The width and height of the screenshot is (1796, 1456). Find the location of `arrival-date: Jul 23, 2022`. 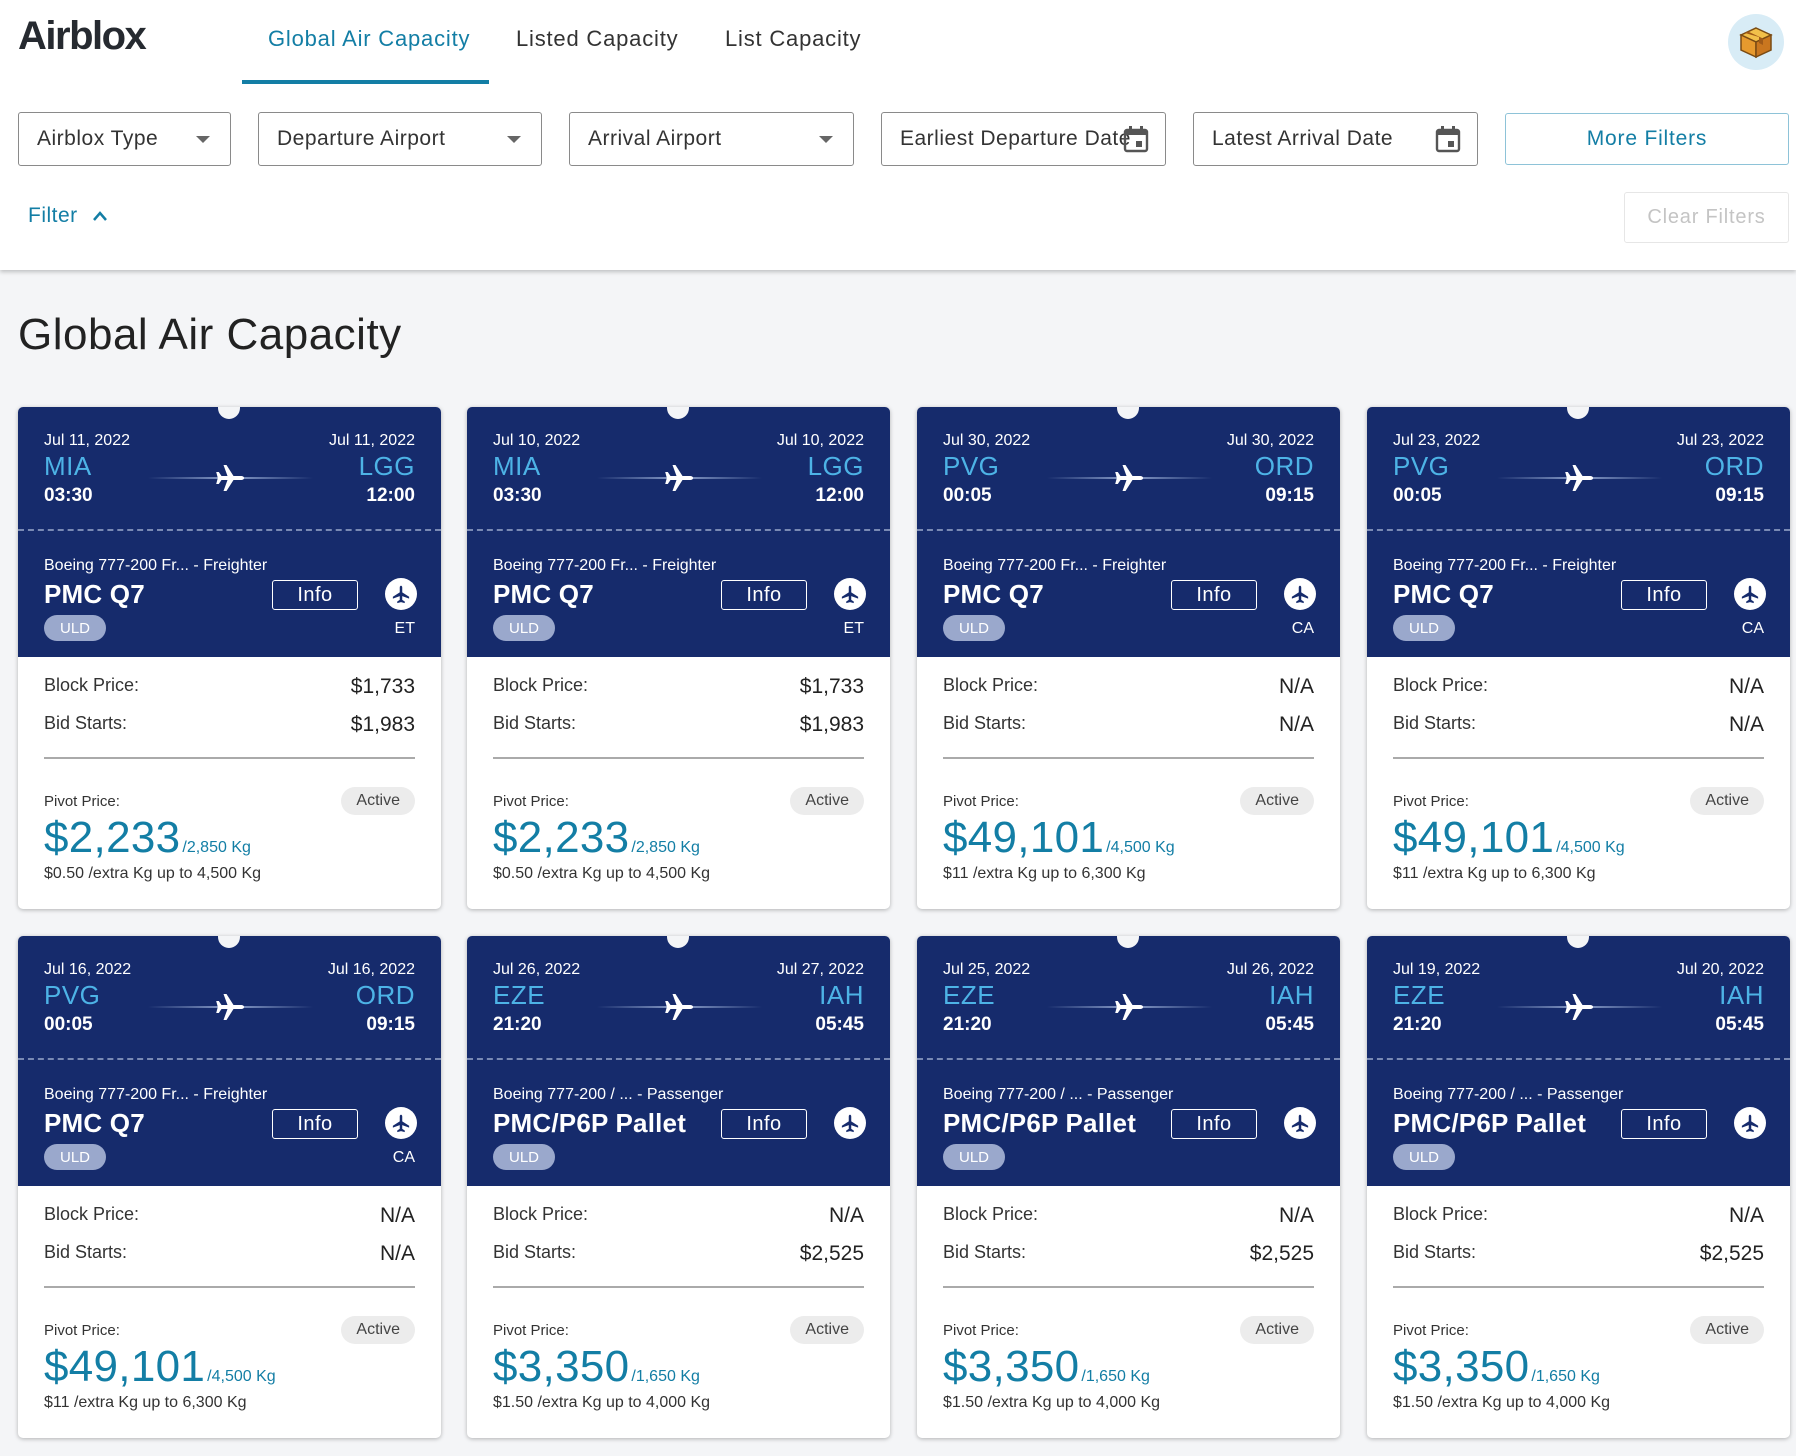

arrival-date: Jul 23, 2022 is located at coordinates (1720, 440).